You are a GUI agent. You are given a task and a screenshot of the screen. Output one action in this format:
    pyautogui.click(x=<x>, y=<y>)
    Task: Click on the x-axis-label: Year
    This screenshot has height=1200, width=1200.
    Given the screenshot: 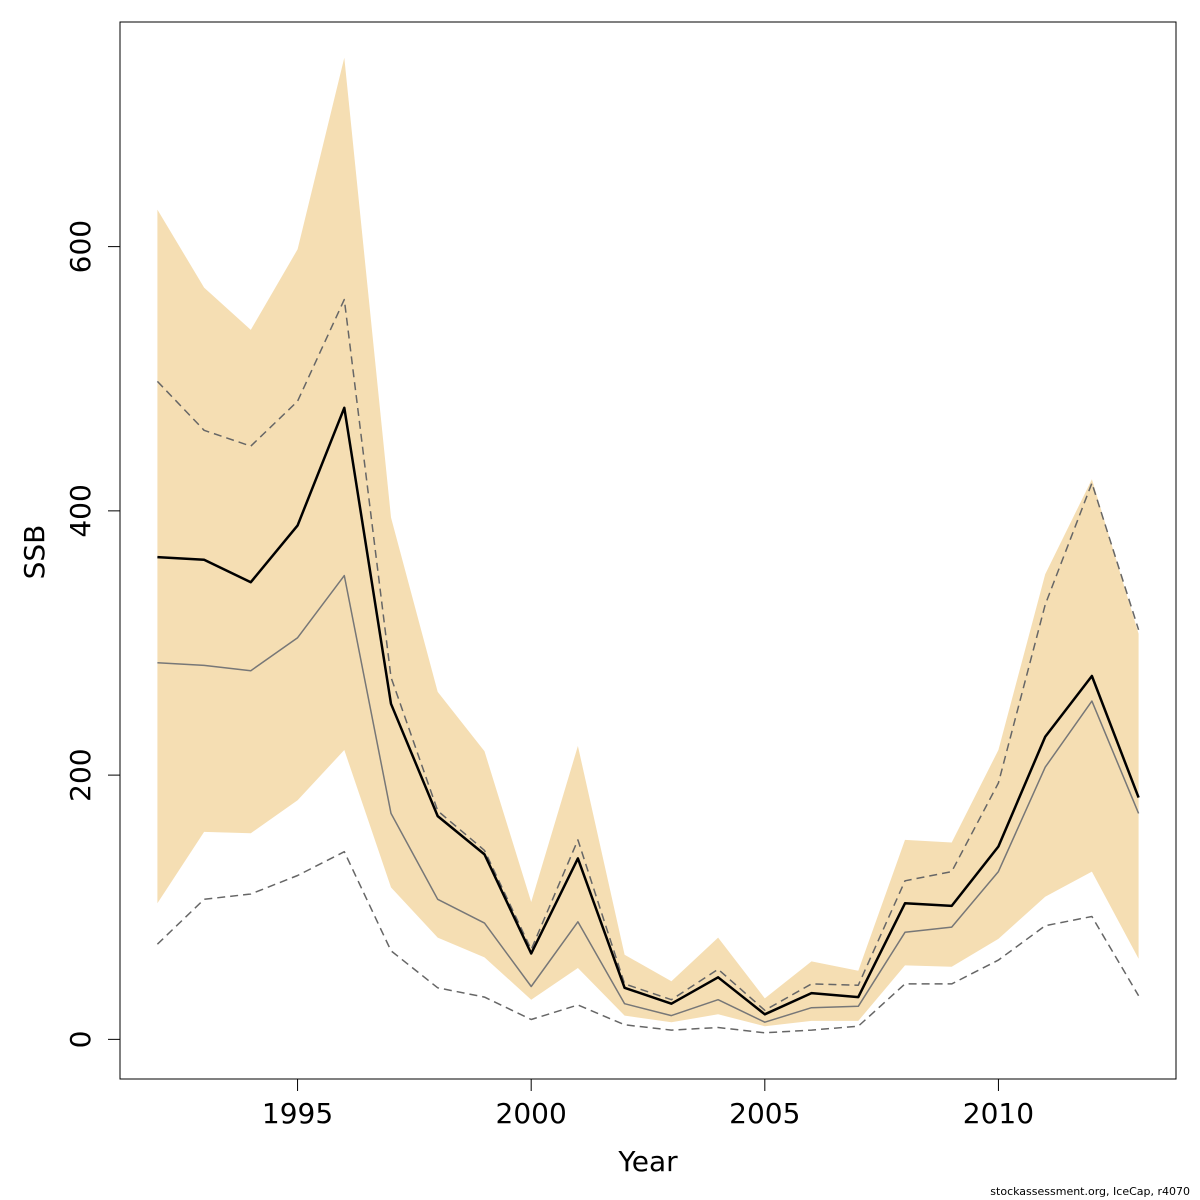 What is the action you would take?
    pyautogui.click(x=647, y=1161)
    